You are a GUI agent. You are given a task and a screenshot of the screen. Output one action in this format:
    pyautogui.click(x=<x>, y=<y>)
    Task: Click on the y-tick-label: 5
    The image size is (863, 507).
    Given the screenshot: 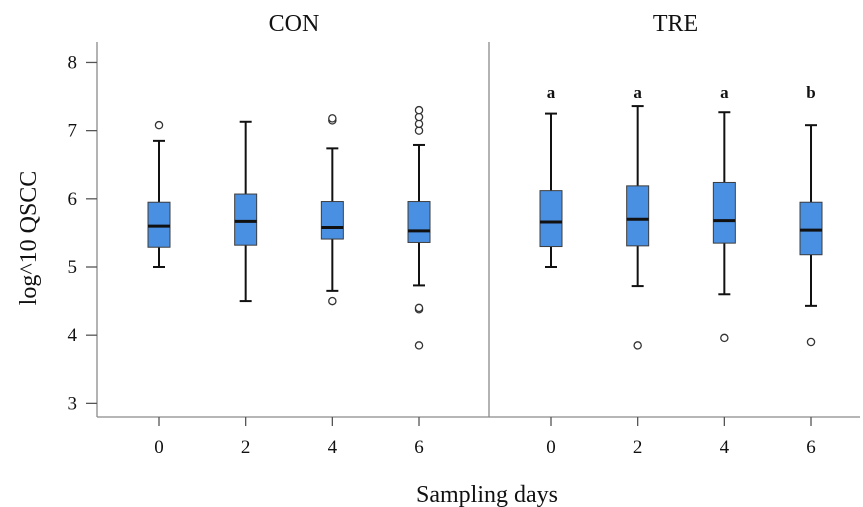 What is the action you would take?
    pyautogui.click(x=73, y=267)
    